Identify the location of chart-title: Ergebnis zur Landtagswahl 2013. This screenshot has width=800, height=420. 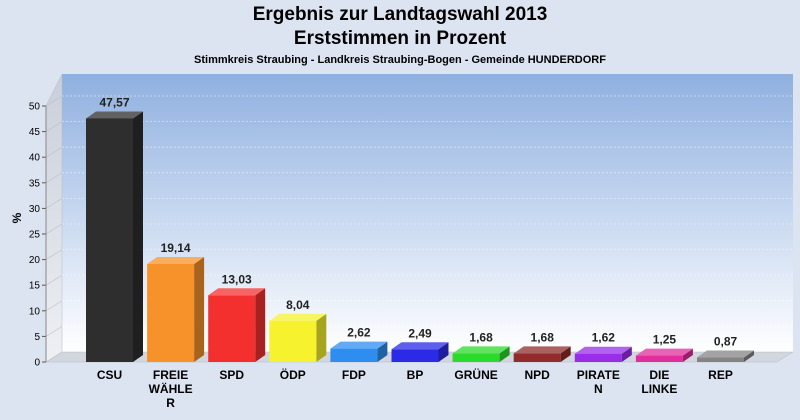
(400, 14).